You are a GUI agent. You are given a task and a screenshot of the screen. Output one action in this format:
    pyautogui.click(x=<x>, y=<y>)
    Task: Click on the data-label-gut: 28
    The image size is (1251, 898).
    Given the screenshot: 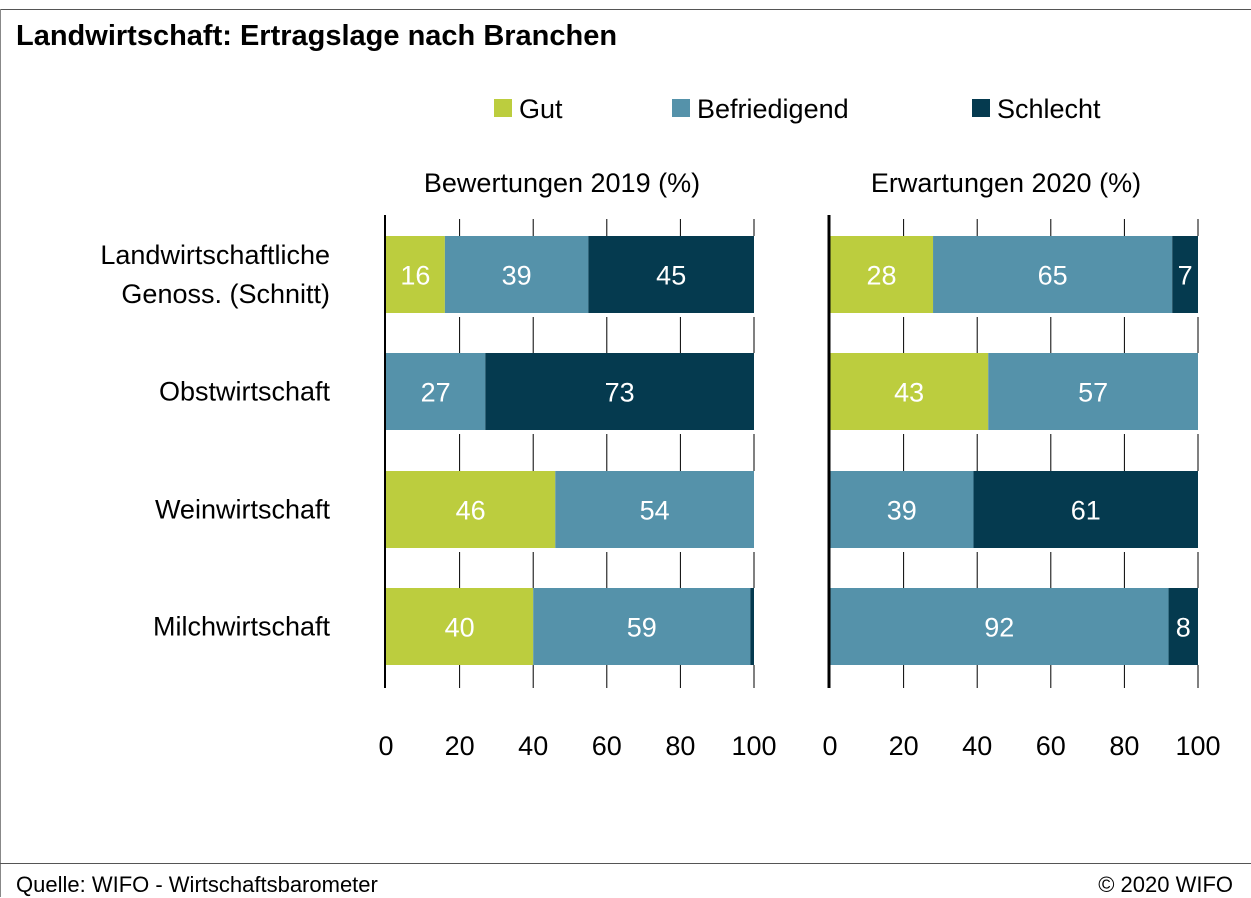 What is the action you would take?
    pyautogui.click(x=881, y=276)
    